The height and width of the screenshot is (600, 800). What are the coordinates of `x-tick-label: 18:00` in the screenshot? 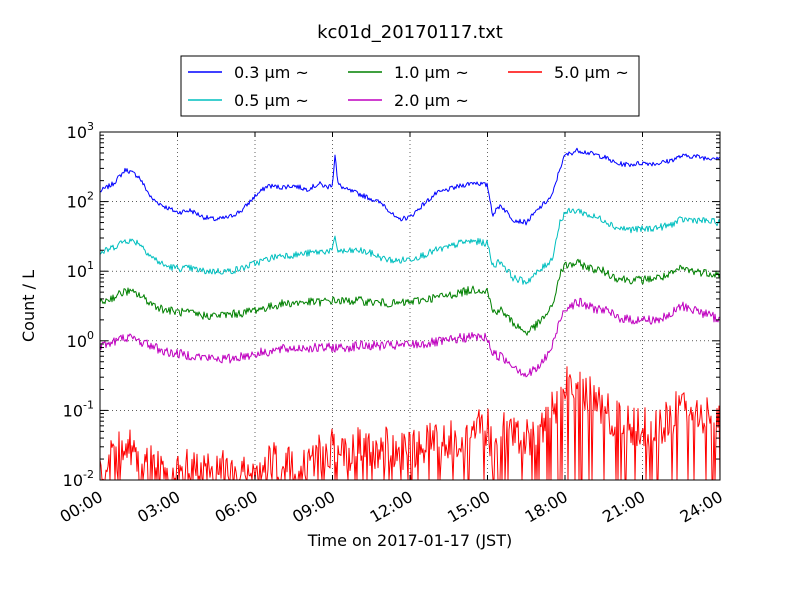 It's located at (546, 507).